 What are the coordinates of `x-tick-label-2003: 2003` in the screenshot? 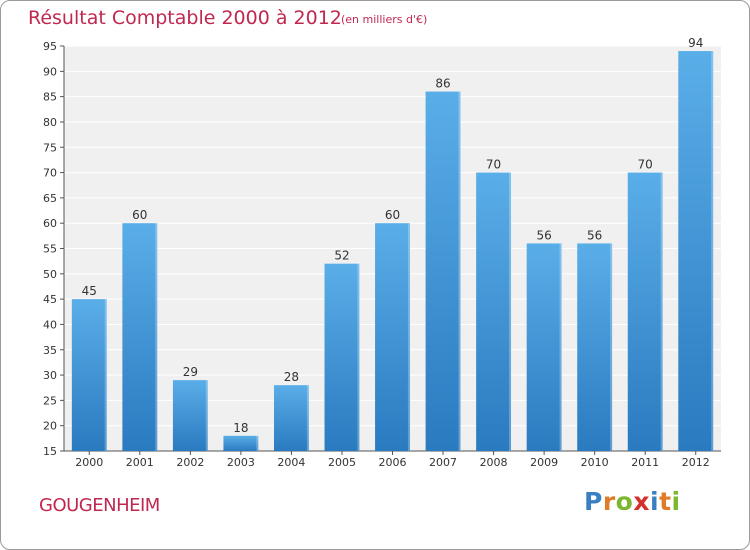 It's located at (241, 462).